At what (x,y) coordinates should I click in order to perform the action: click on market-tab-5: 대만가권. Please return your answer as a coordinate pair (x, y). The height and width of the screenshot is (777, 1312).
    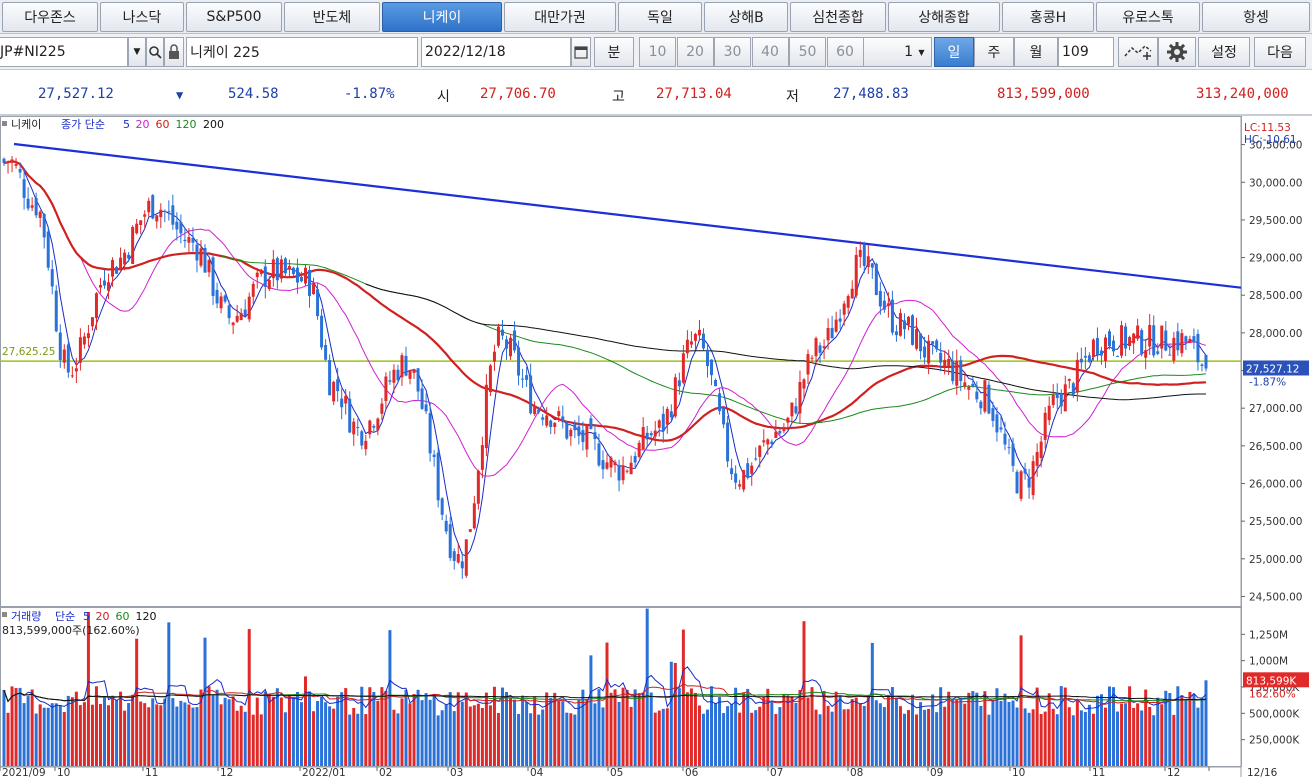
    Looking at the image, I should click on (560, 17).